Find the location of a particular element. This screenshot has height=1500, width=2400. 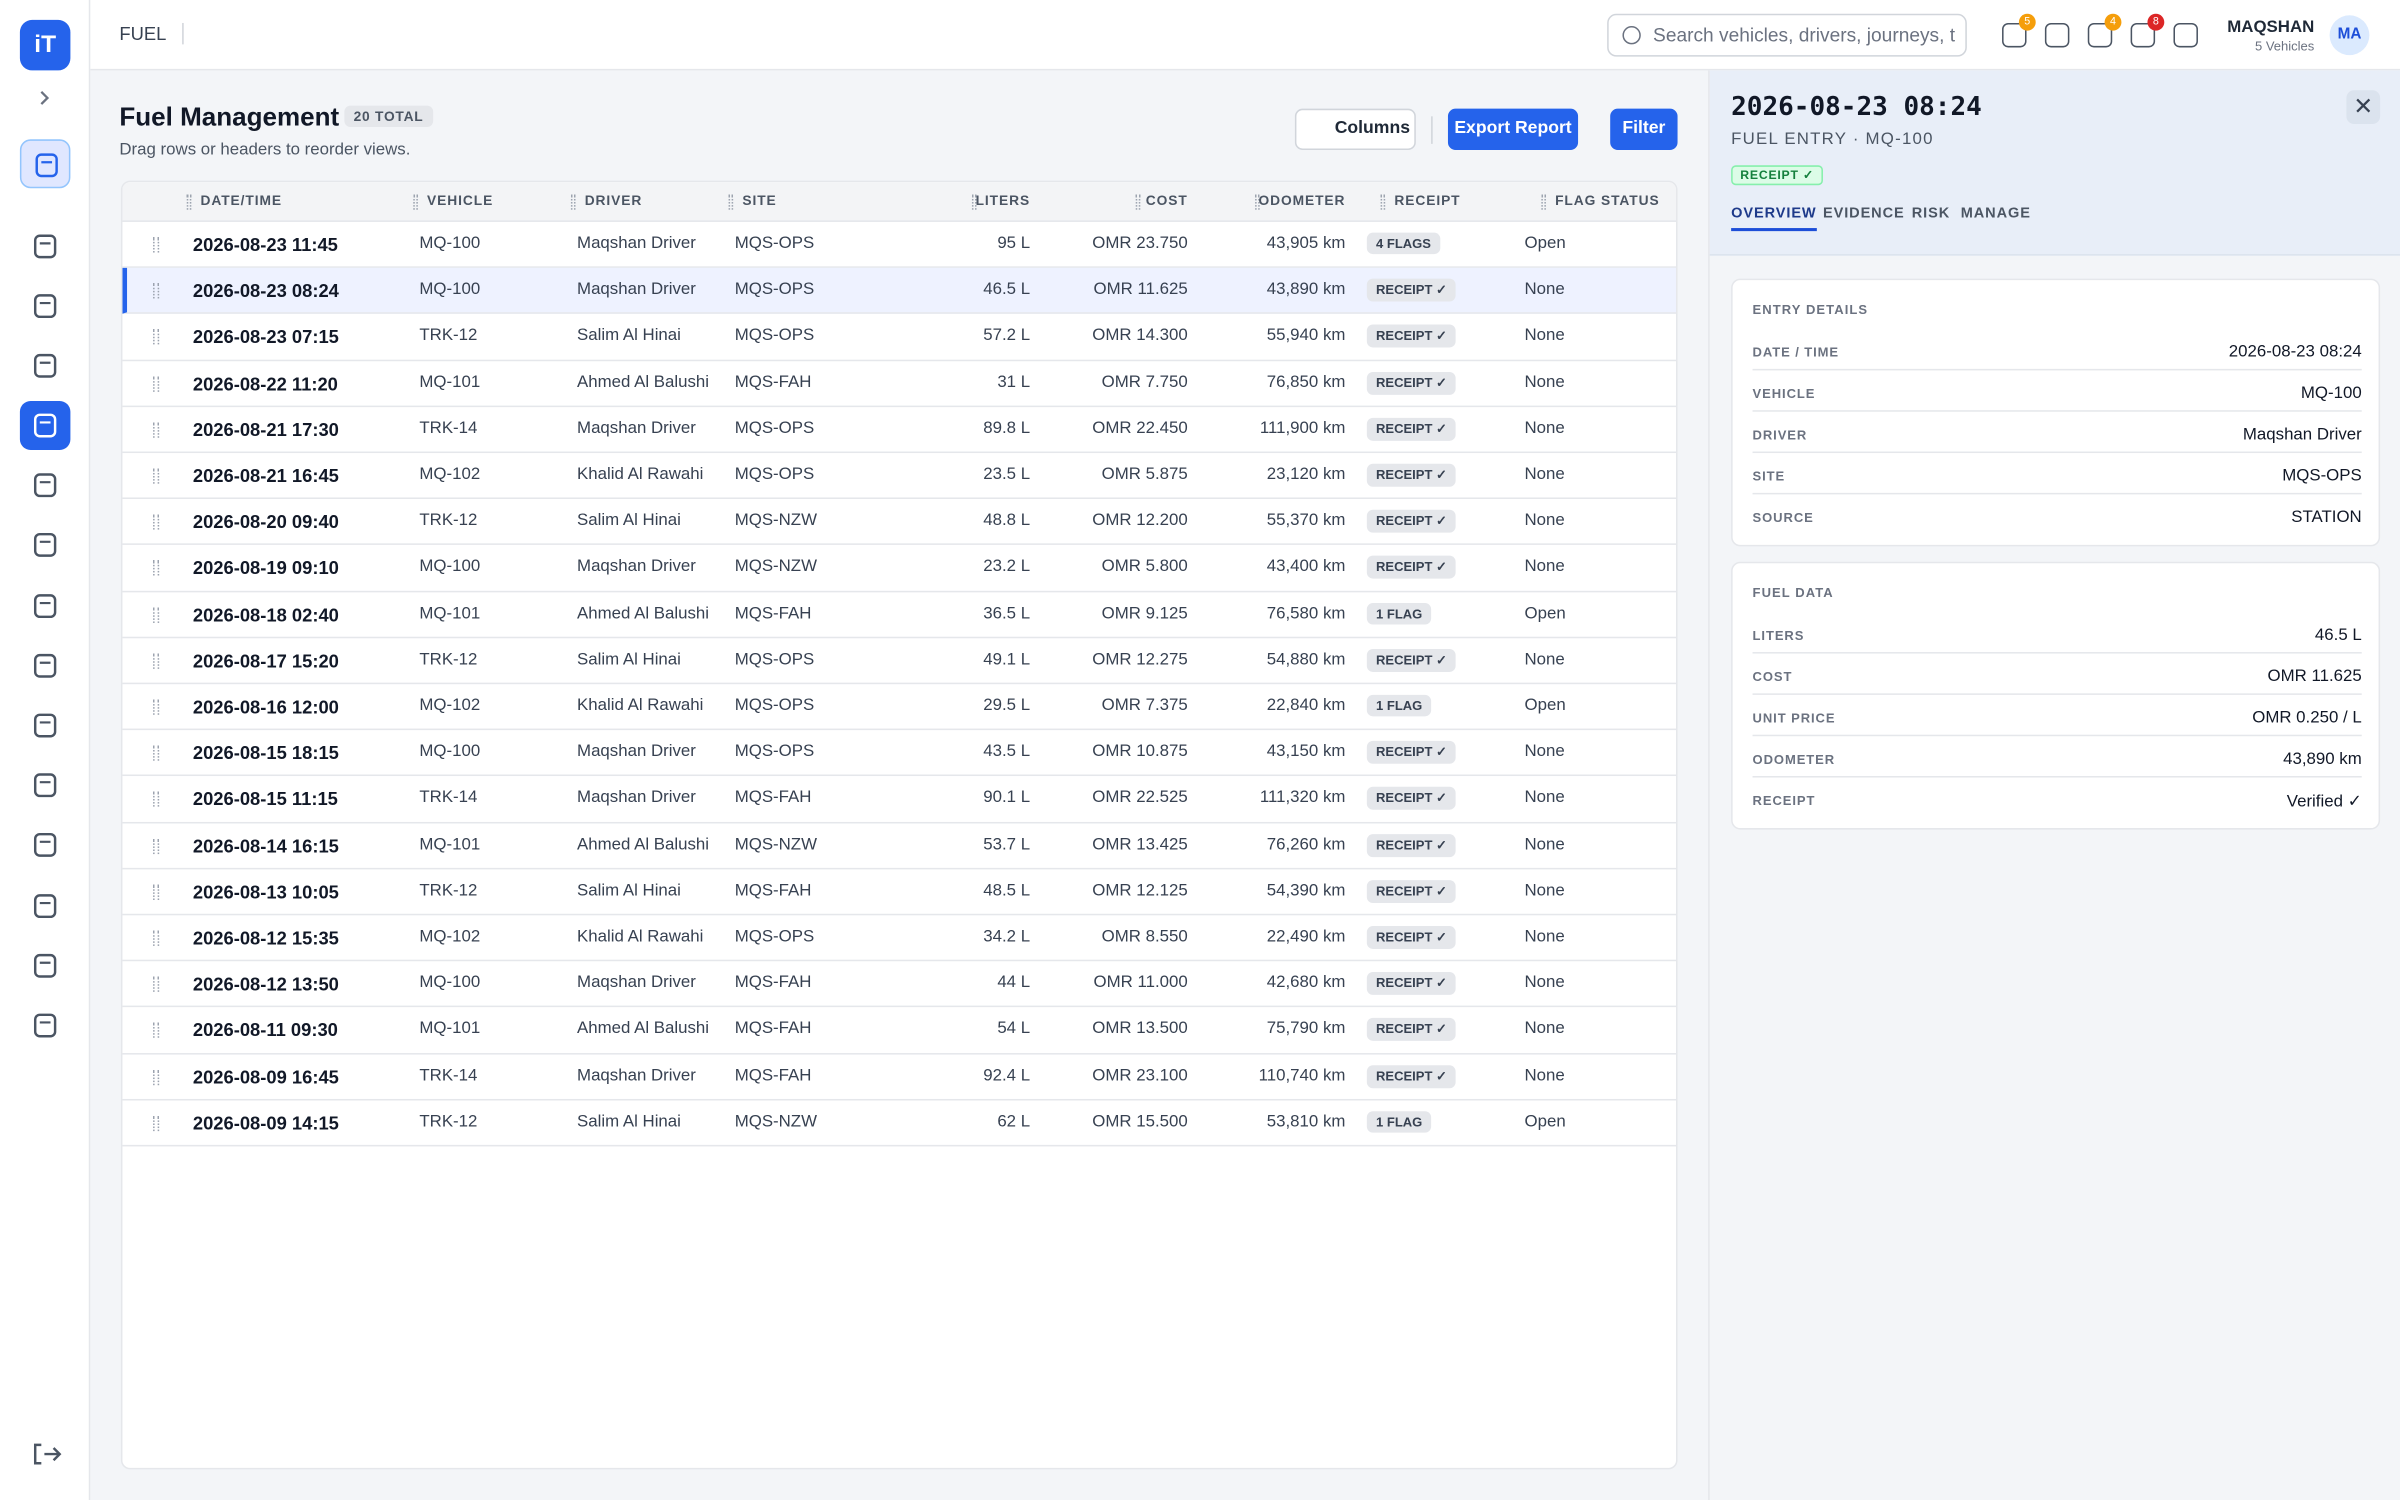

cell: MQ-101 is located at coordinates (450, 613).